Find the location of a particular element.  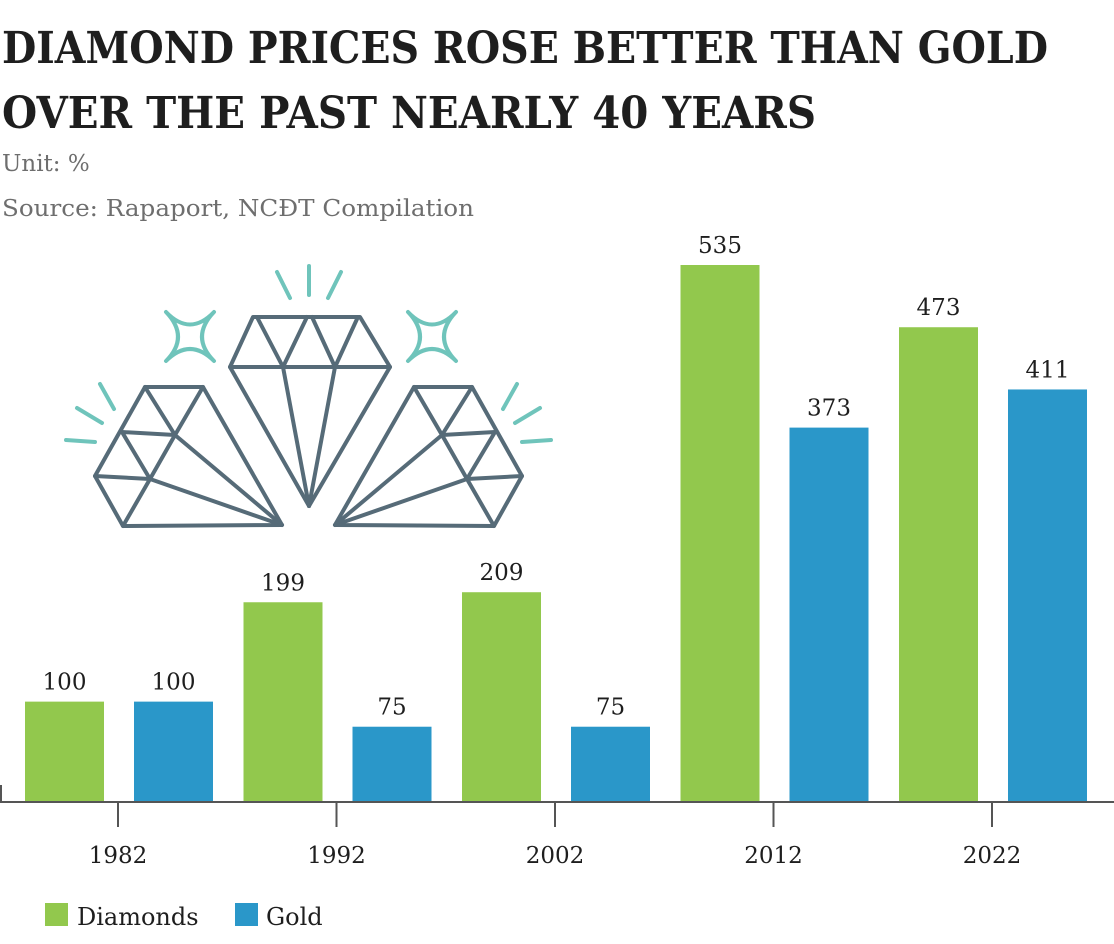

legend-item-gold: Gold is located at coordinates (279, 917).